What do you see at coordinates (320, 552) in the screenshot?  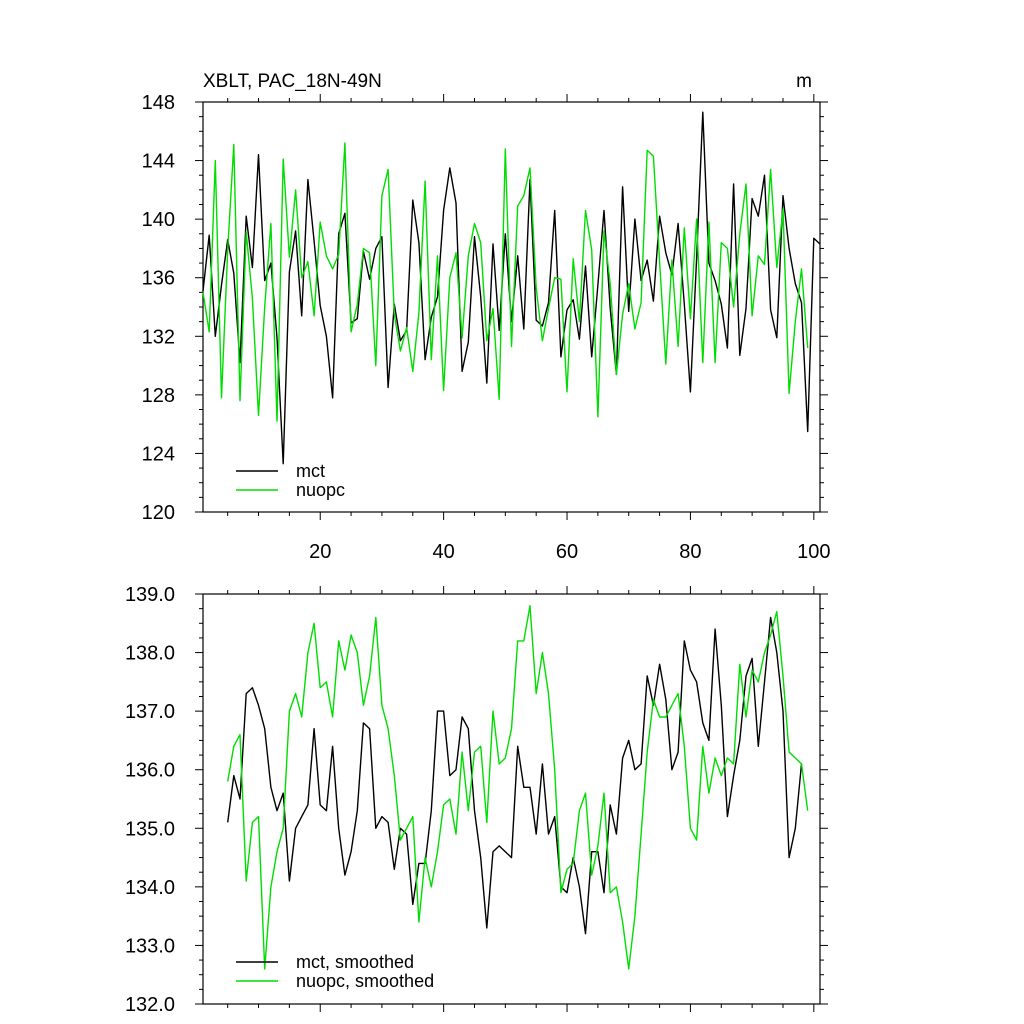 I see `top-xtick-label: 20` at bounding box center [320, 552].